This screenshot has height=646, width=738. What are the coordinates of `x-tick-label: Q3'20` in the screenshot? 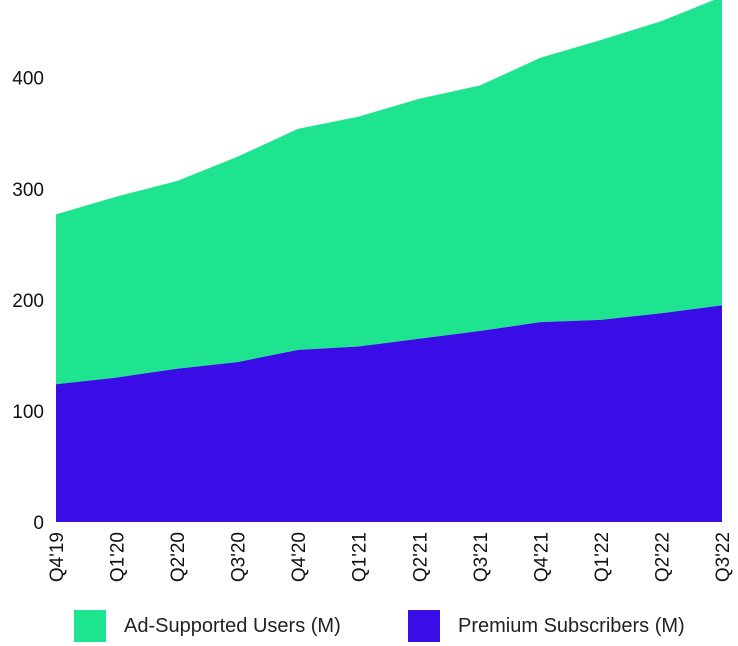 It's located at (239, 557).